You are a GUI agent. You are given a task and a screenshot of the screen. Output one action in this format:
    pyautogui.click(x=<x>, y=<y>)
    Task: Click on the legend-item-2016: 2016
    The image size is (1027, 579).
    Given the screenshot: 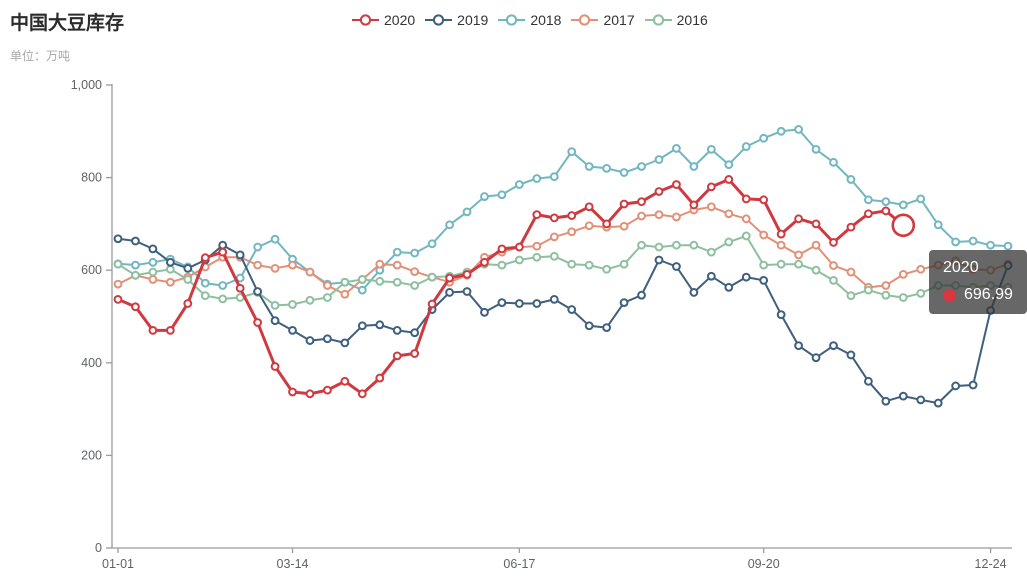 What is the action you would take?
    pyautogui.click(x=676, y=20)
    